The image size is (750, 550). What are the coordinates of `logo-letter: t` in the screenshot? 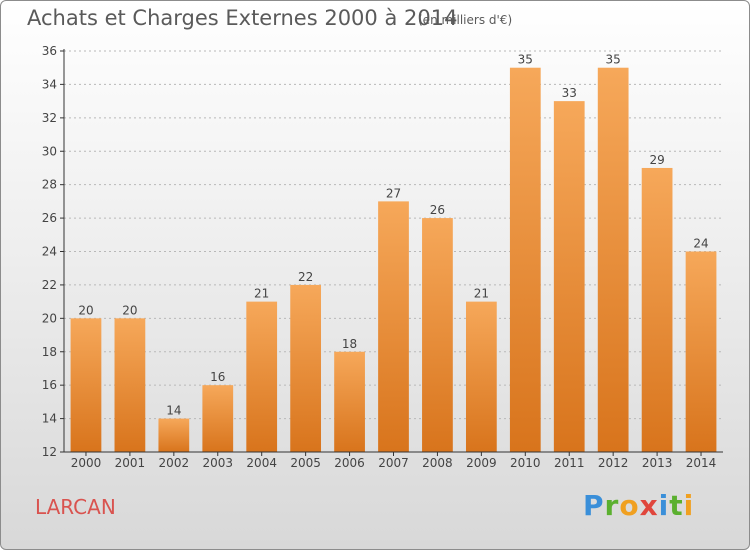 It's located at (676, 505).